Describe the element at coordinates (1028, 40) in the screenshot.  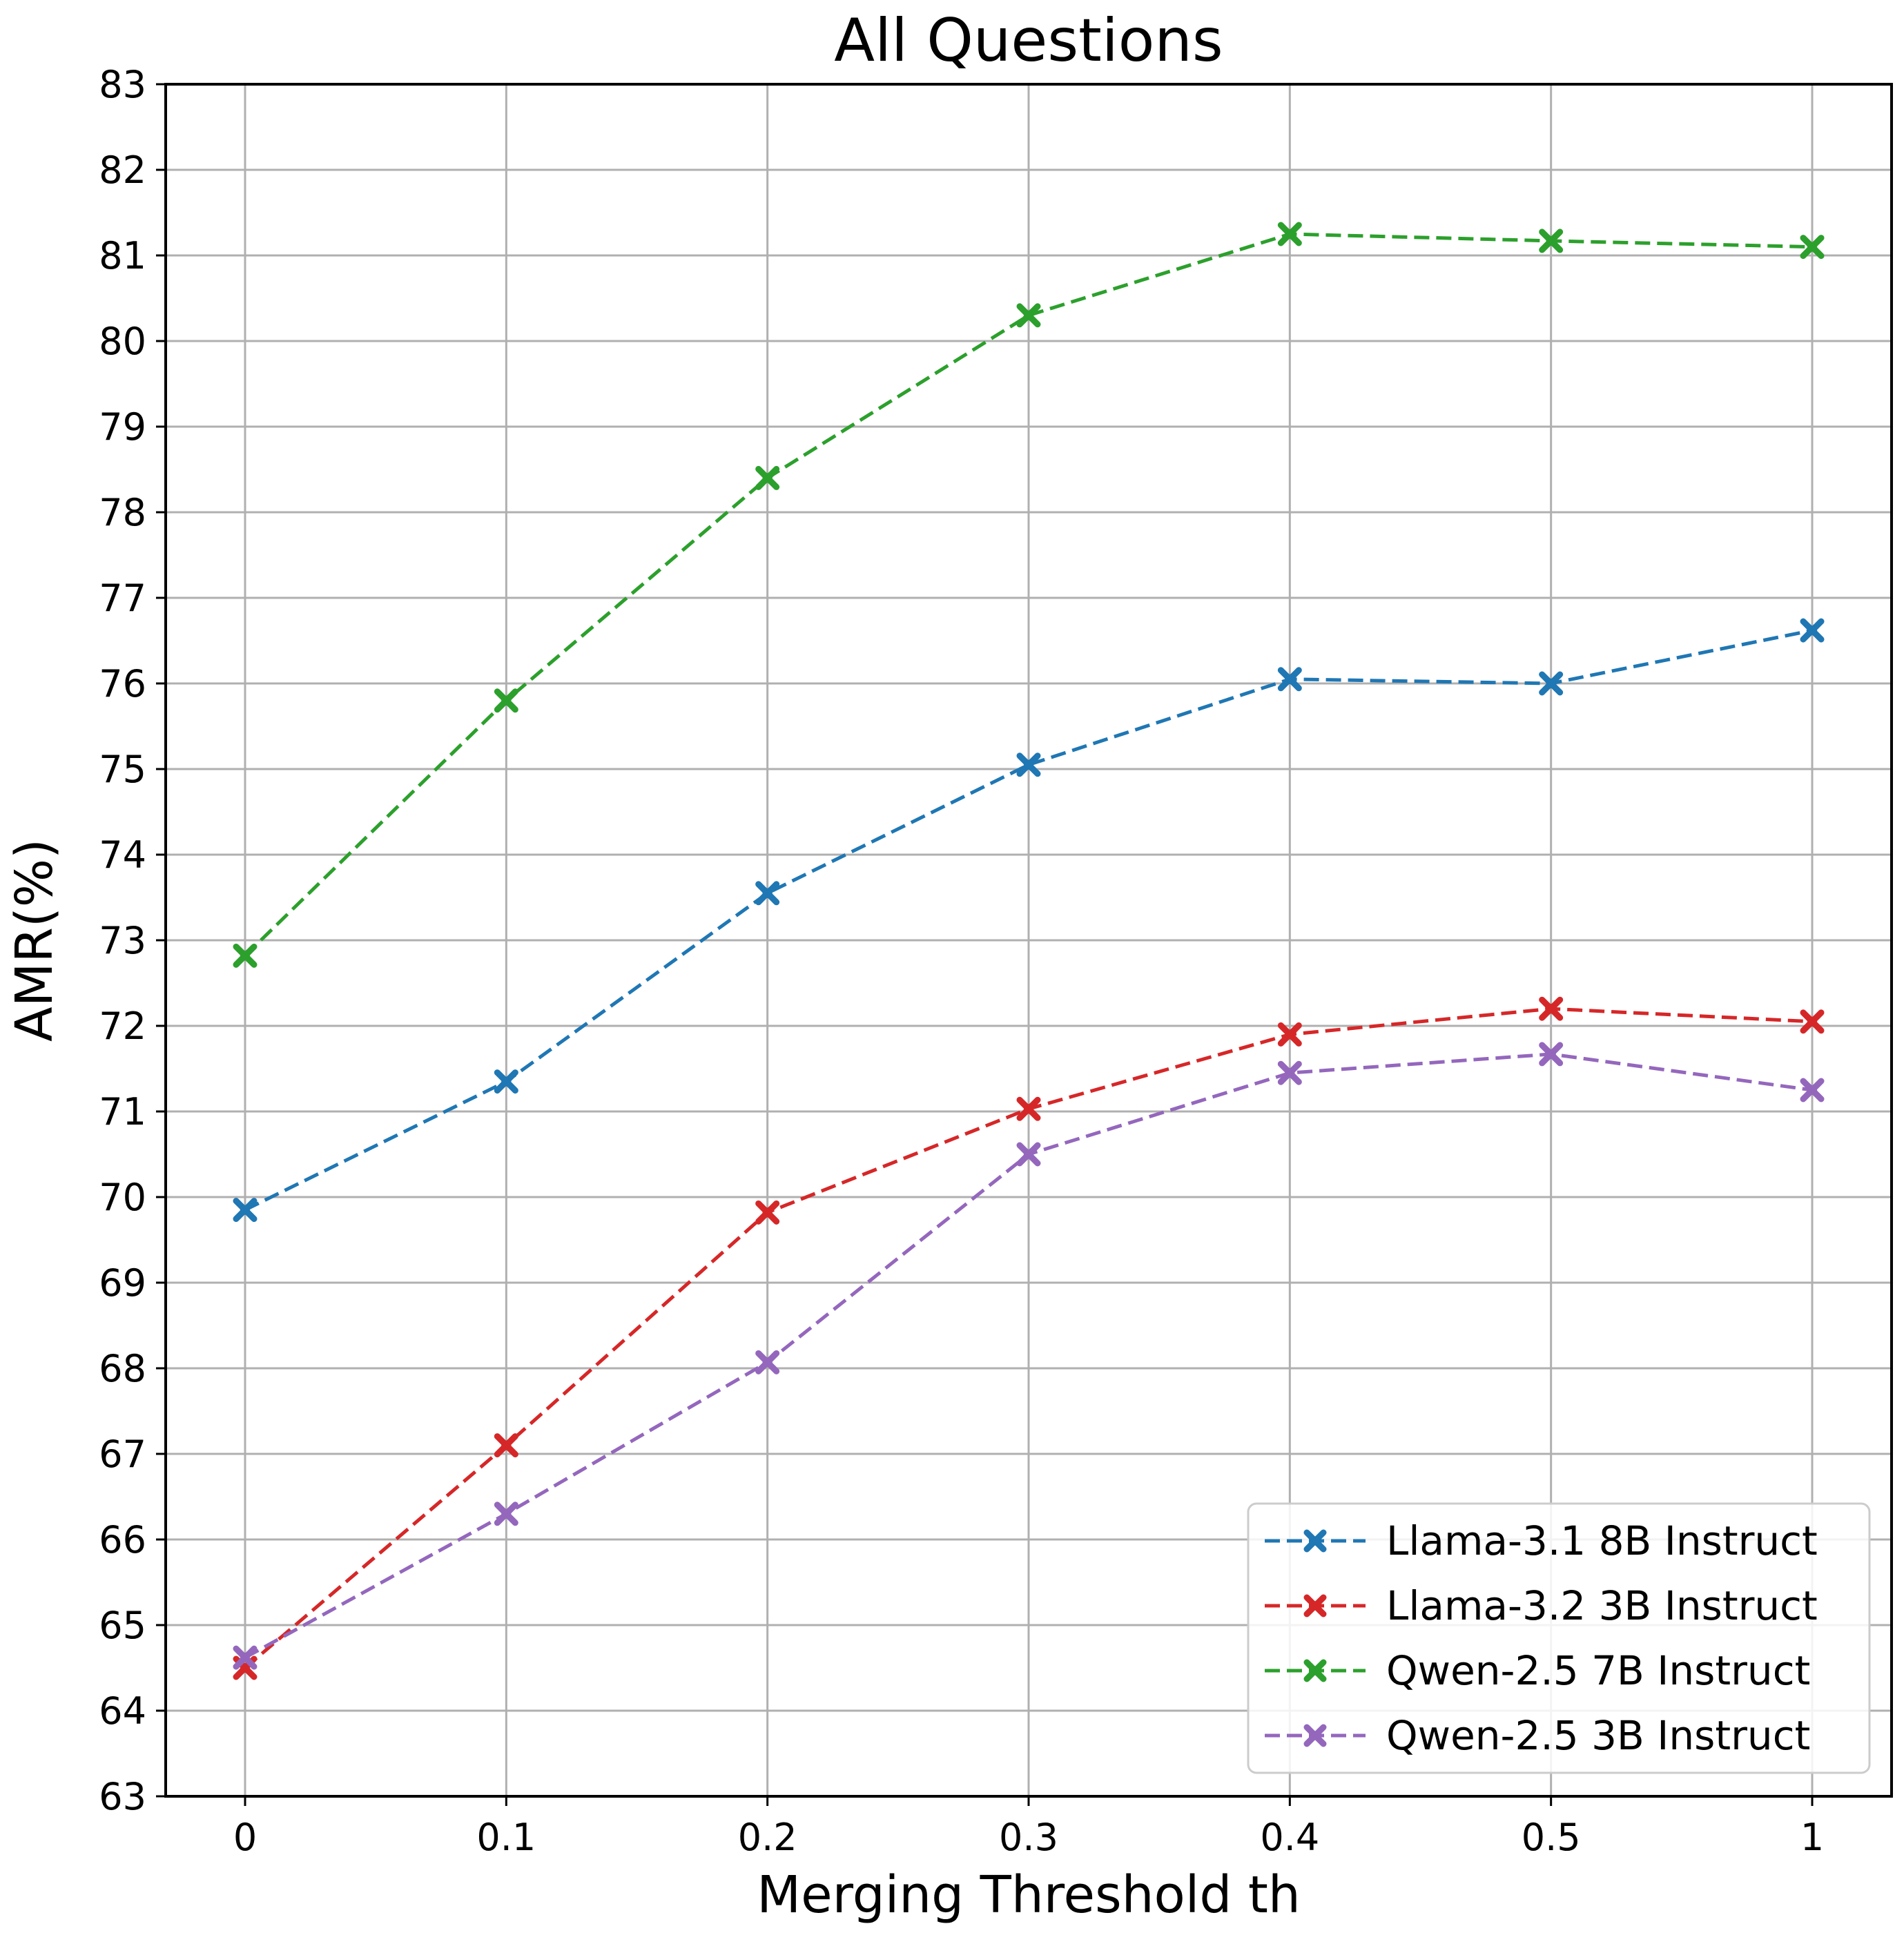
I see `chart-title: All Questions` at that location.